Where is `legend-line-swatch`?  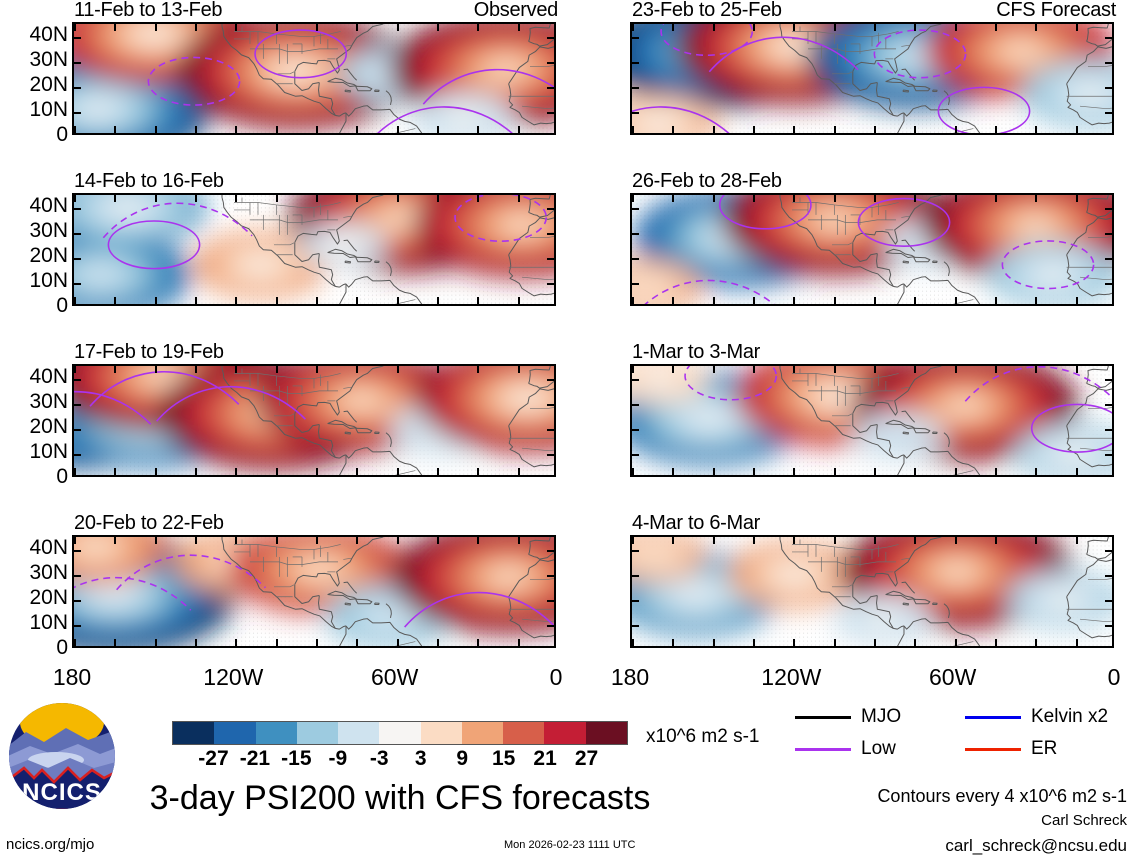 legend-line-swatch is located at coordinates (993, 749).